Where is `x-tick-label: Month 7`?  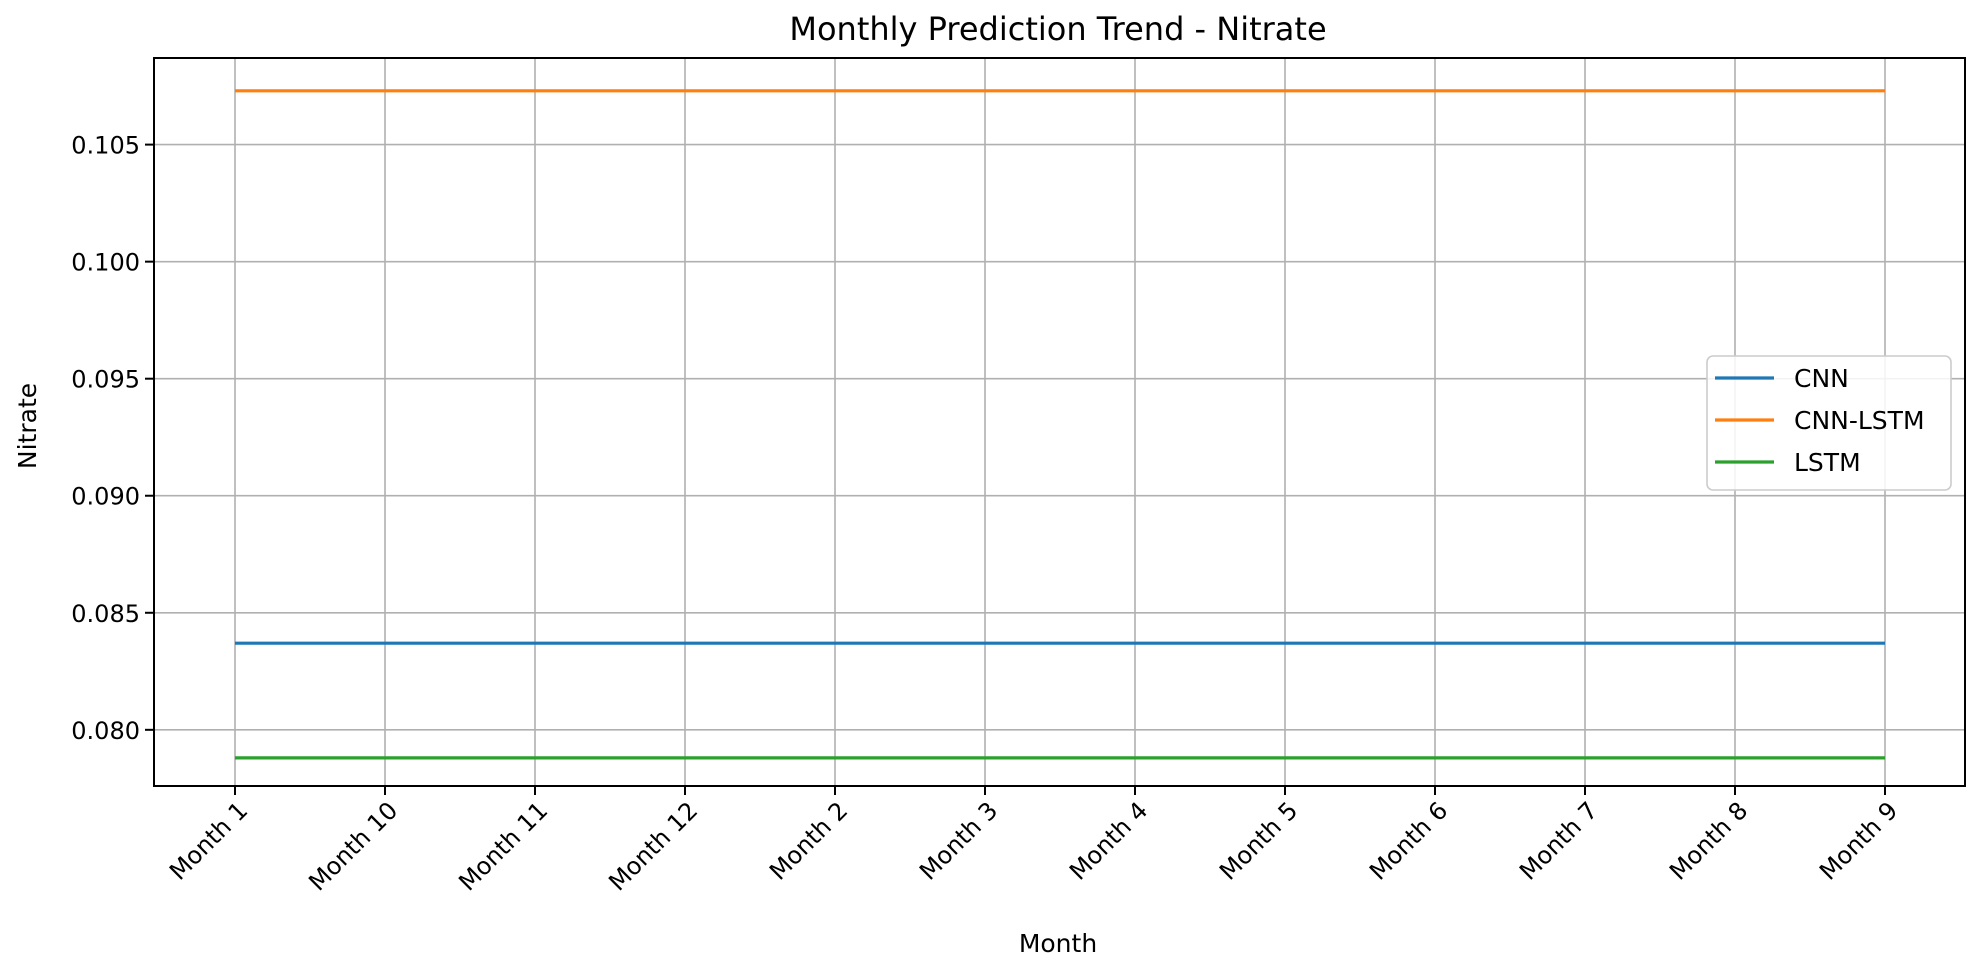 x-tick-label: Month 7 is located at coordinates (1558, 840).